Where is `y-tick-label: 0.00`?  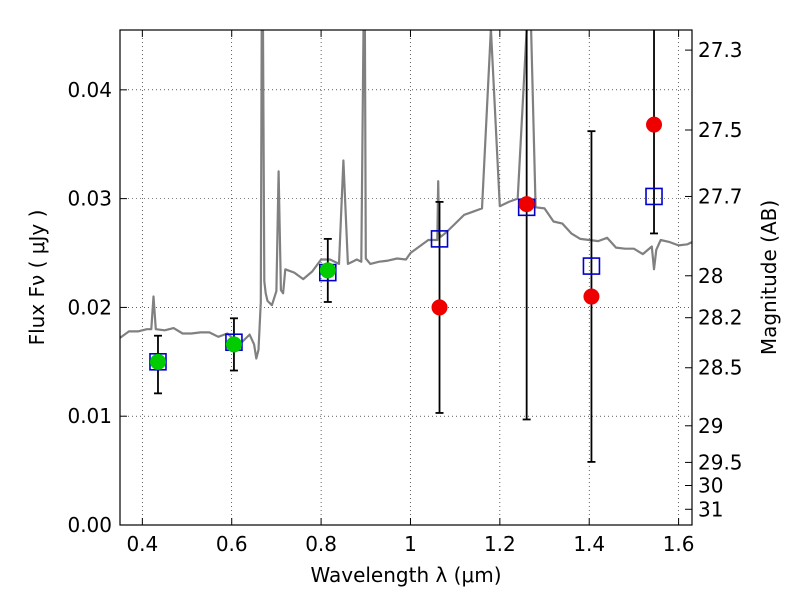 y-tick-label: 0.00 is located at coordinates (89, 525).